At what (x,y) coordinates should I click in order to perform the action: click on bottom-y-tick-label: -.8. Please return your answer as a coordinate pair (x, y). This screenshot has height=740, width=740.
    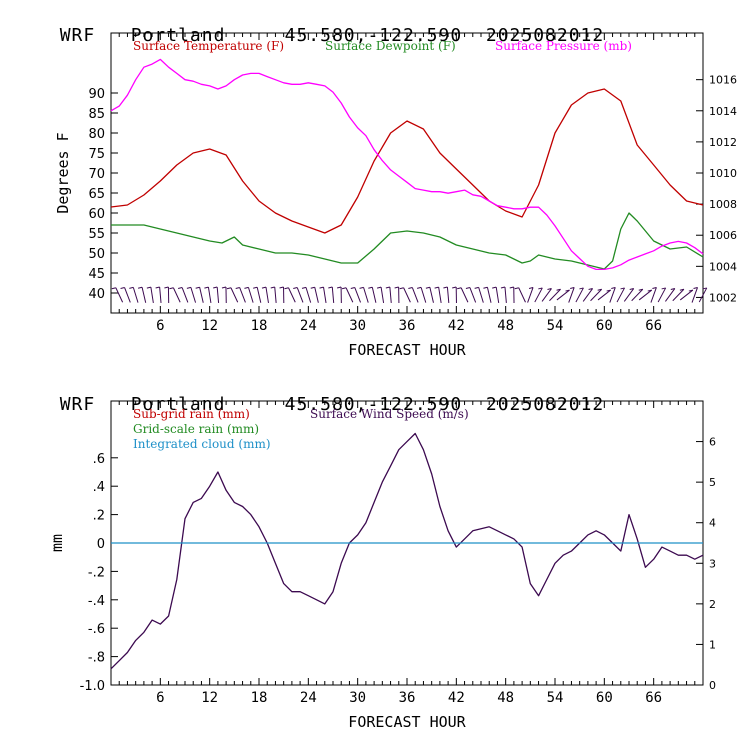
    Looking at the image, I should click on (96, 658).